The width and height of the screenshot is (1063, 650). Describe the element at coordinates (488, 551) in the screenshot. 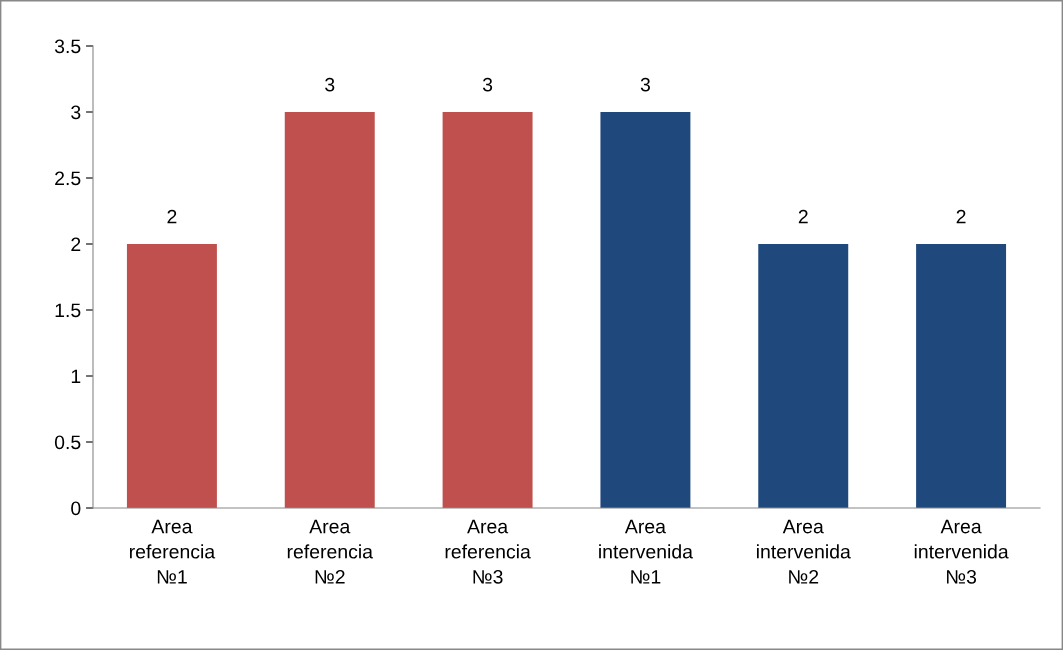

I see `x-tick-label: Area referencia №3` at that location.